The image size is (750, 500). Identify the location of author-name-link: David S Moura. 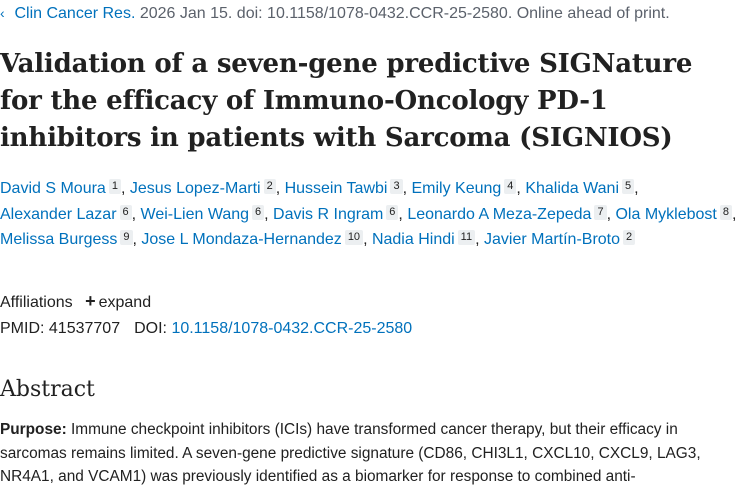
(53, 188).